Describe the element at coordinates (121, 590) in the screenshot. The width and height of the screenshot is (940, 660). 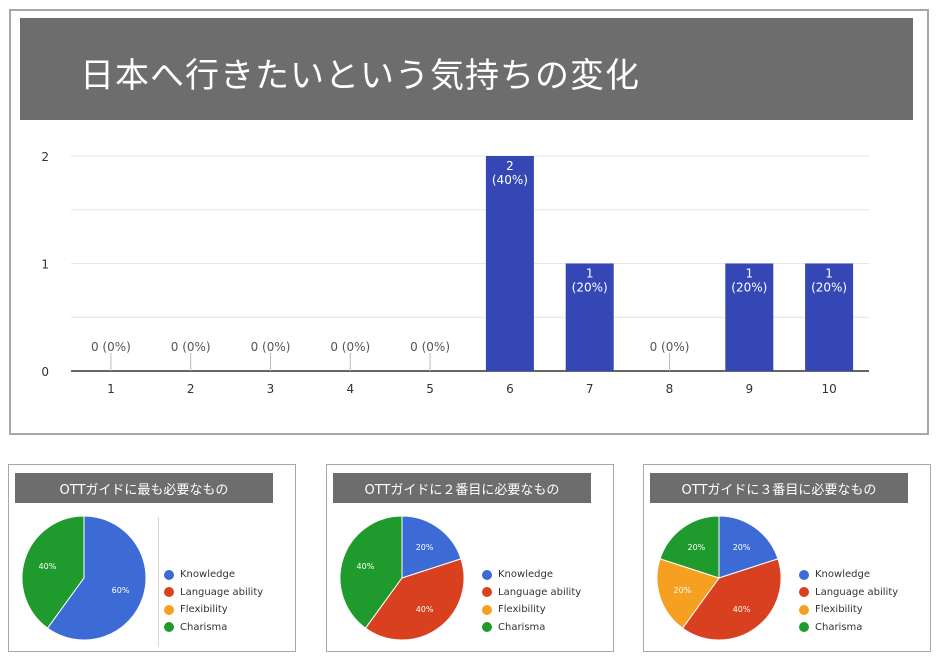
I see `pie-slice-label: 60%` at that location.